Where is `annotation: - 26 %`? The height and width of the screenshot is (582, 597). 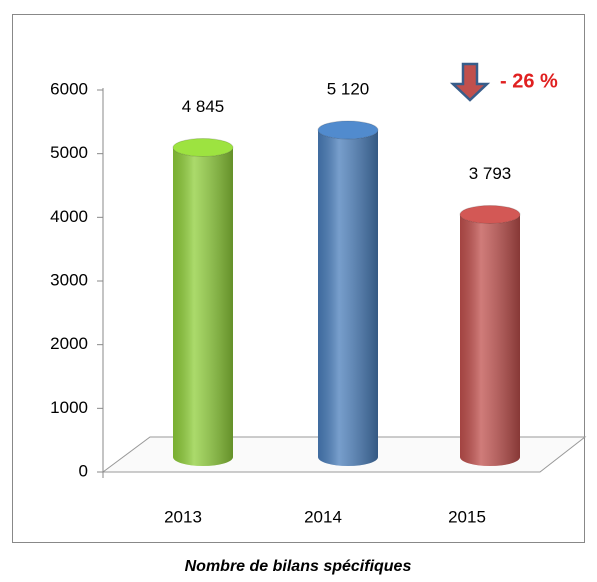
annotation: - 26 % is located at coordinates (529, 81).